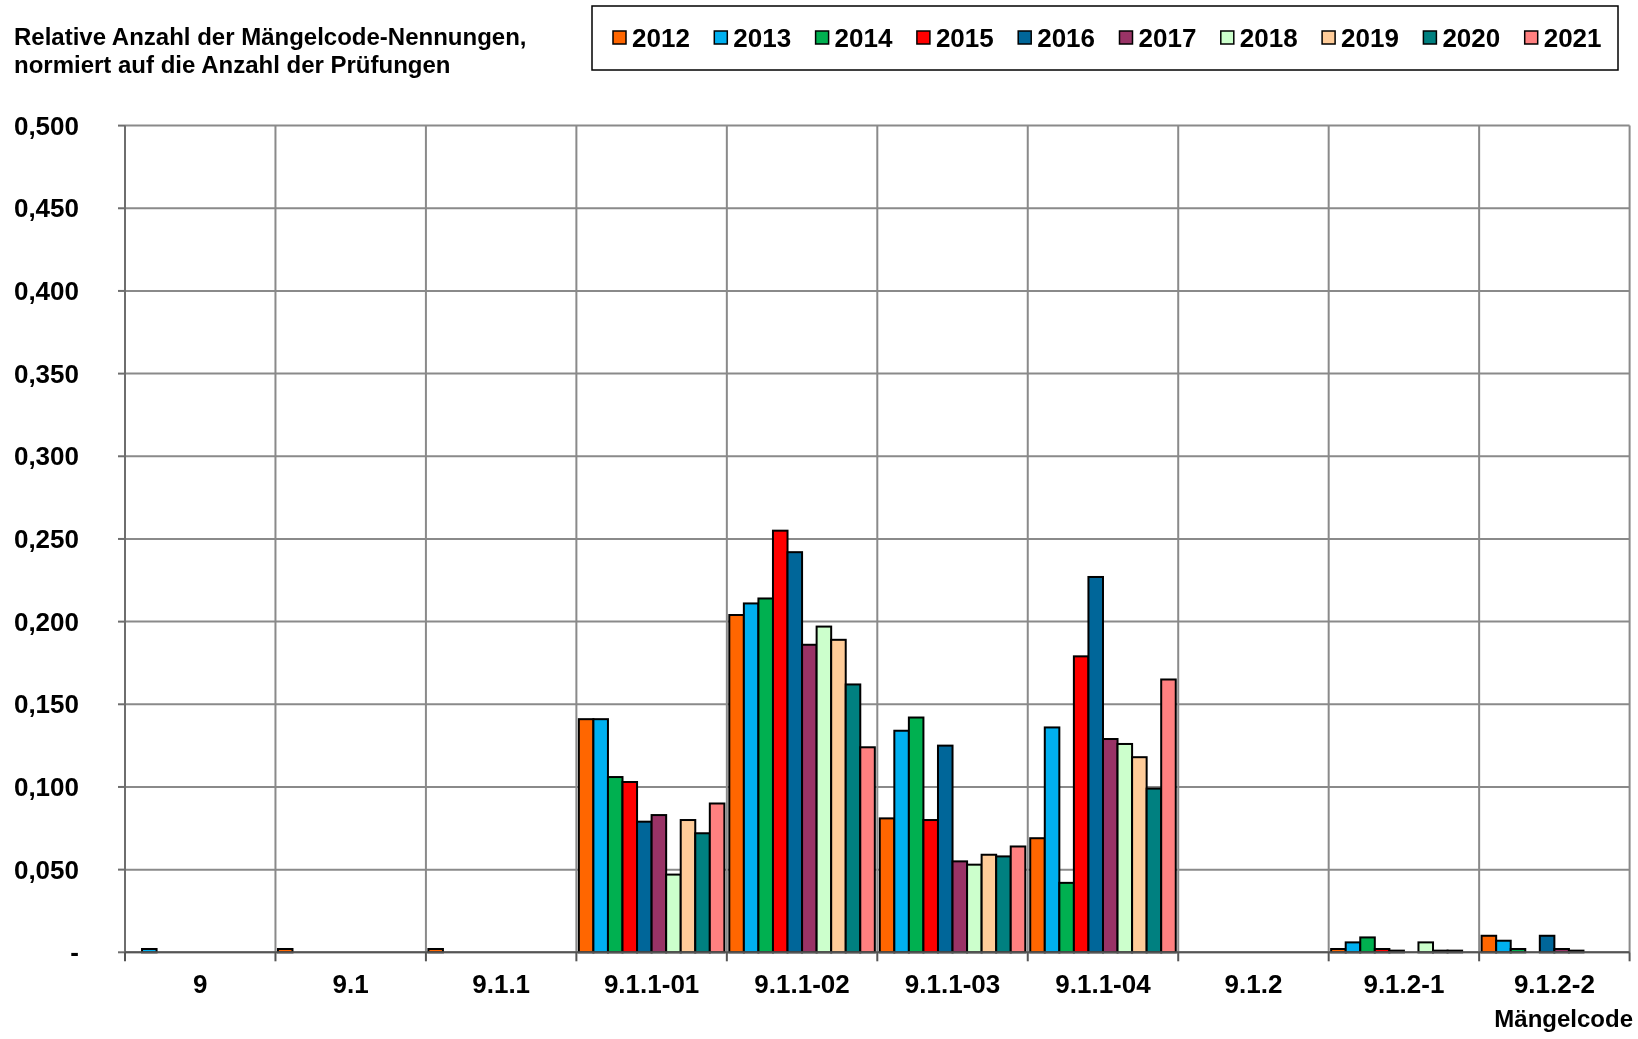 This screenshot has width=1638, height=1039. What do you see at coordinates (46, 787) in the screenshot?
I see `y-tick-label: 0,100` at bounding box center [46, 787].